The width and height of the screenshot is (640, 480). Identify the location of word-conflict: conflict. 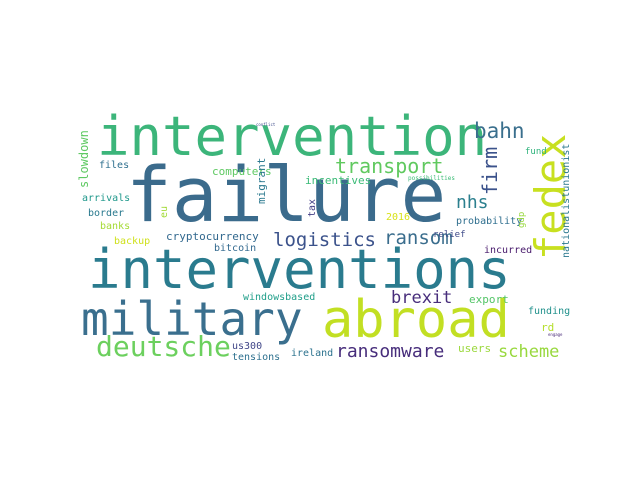
(266, 124).